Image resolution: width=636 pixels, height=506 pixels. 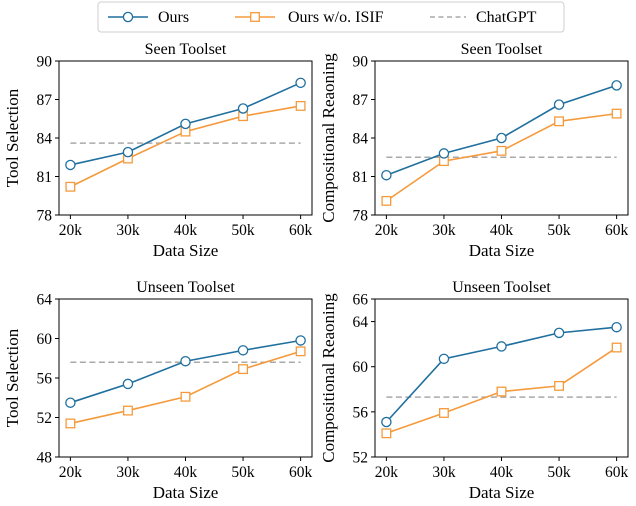 What do you see at coordinates (148, 17) in the screenshot?
I see `legend-entry: Ours` at bounding box center [148, 17].